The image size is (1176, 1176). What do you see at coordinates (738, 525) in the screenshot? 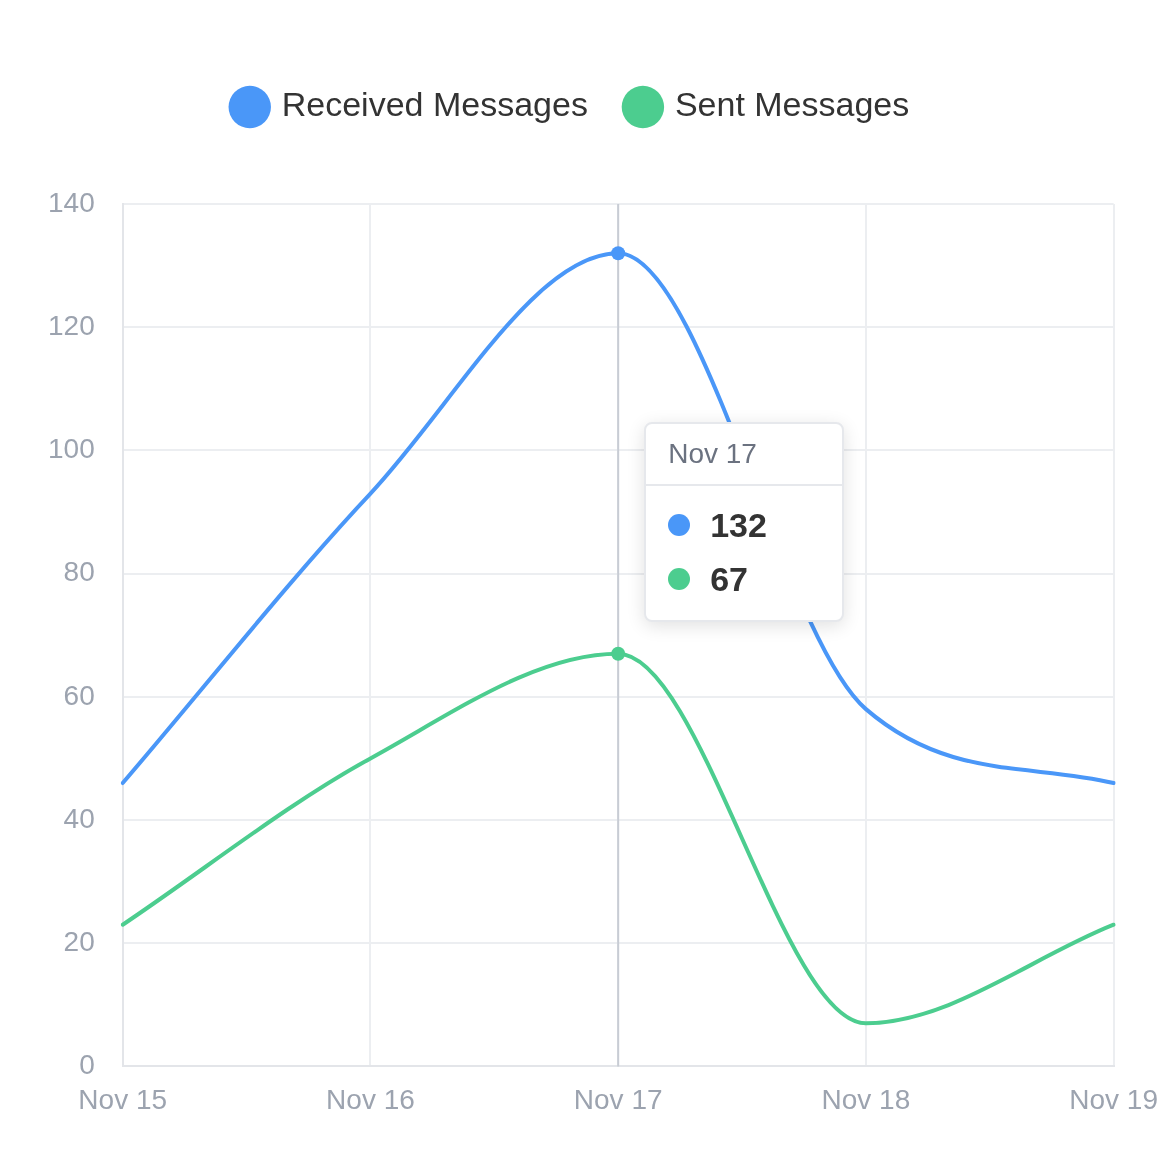
I see `annotation: 132` at bounding box center [738, 525].